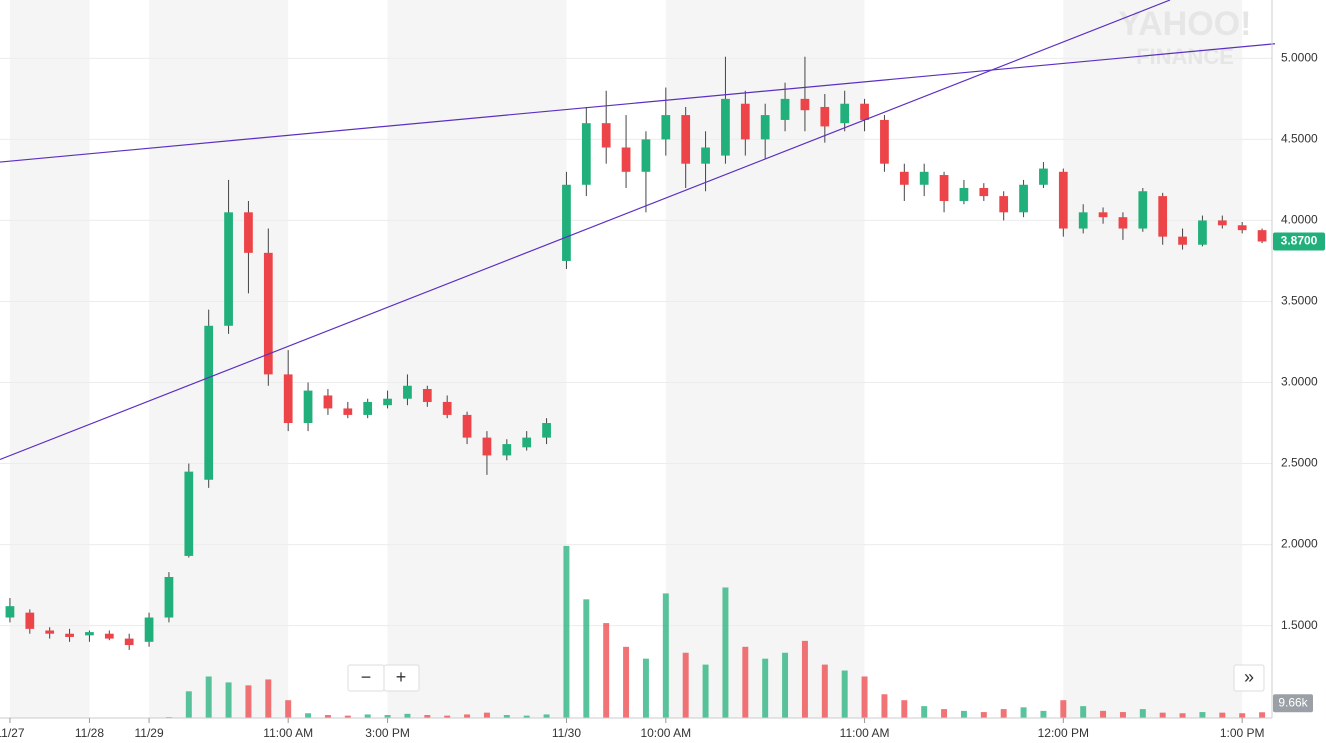 This screenshot has width=1326, height=743. What do you see at coordinates (1299, 139) in the screenshot?
I see `y-tick-label: 4.5000` at bounding box center [1299, 139].